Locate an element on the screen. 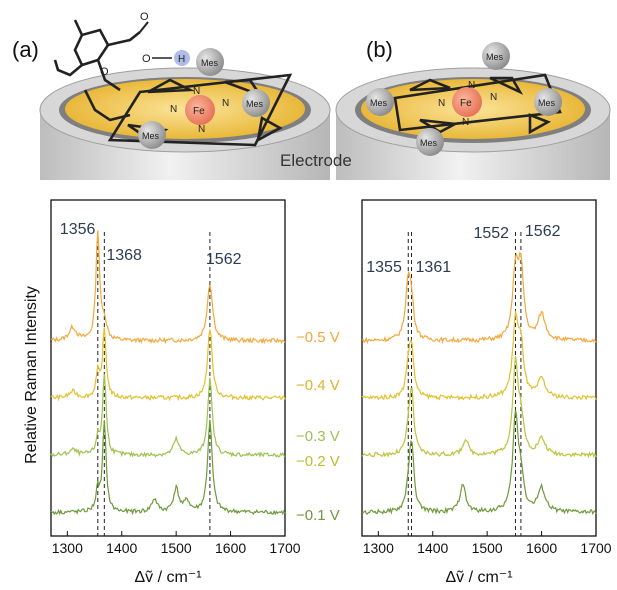 This screenshot has height=590, width=617. mes-group-b3: Mes is located at coordinates (548, 102).